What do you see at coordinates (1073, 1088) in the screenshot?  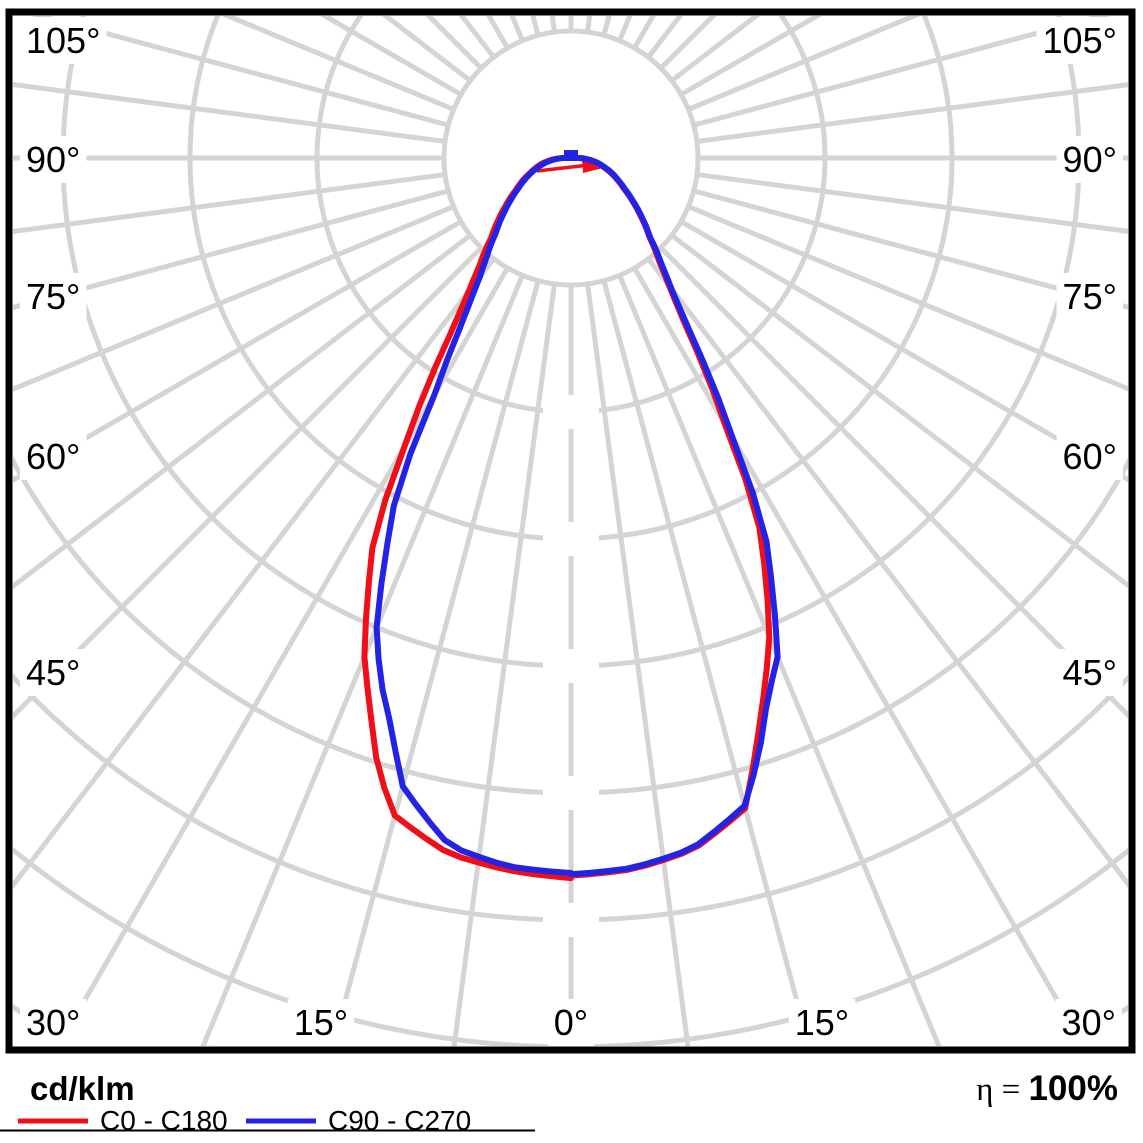 I see `efficiency-value: 100%` at bounding box center [1073, 1088].